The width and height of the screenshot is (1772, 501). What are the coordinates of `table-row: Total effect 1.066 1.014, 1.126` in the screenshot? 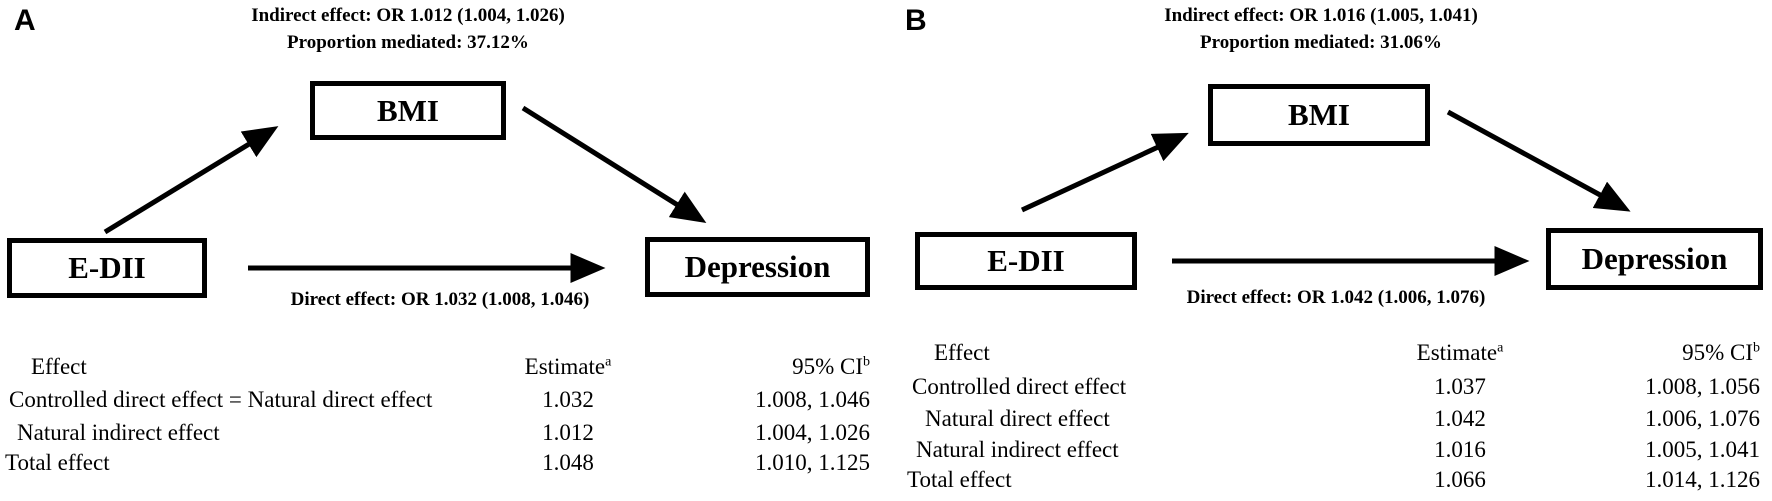 It's located at (1329, 481).